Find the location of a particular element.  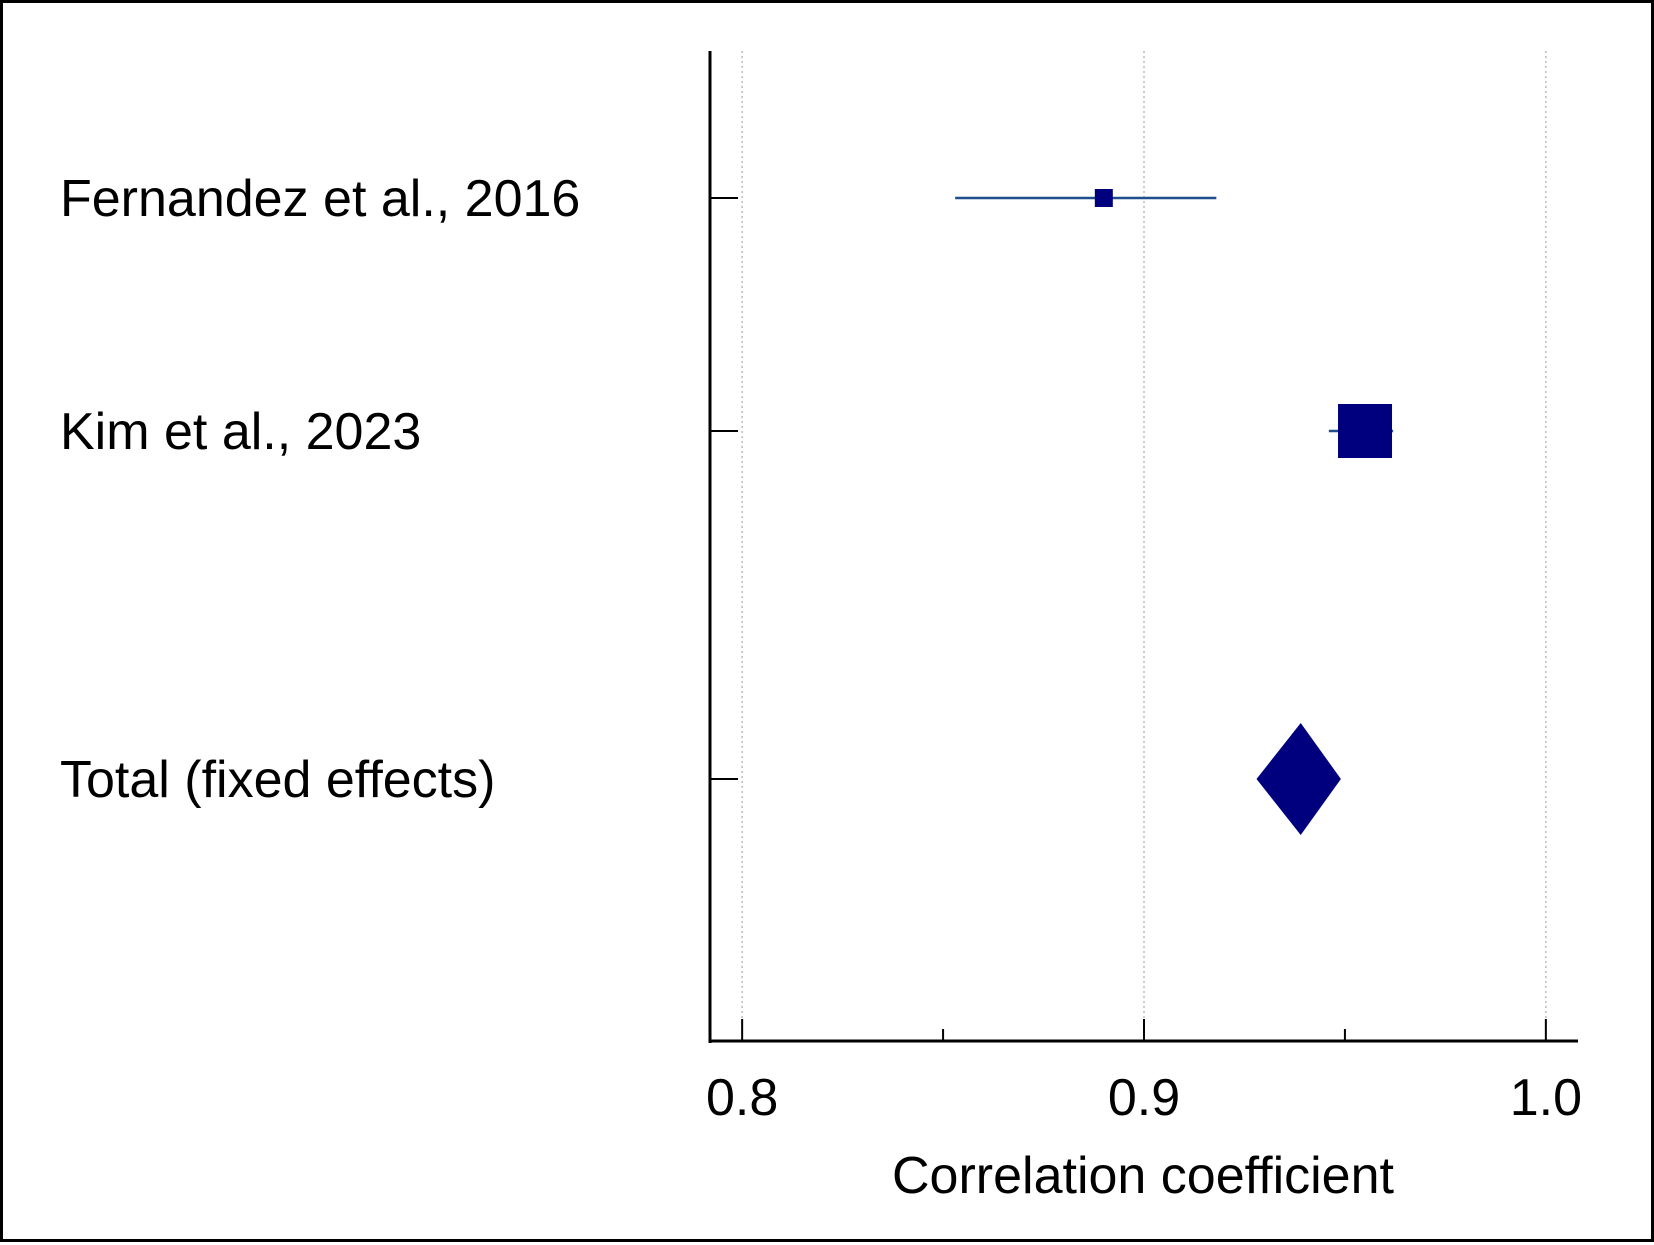

x-tick-label: 0.8 is located at coordinates (742, 1098).